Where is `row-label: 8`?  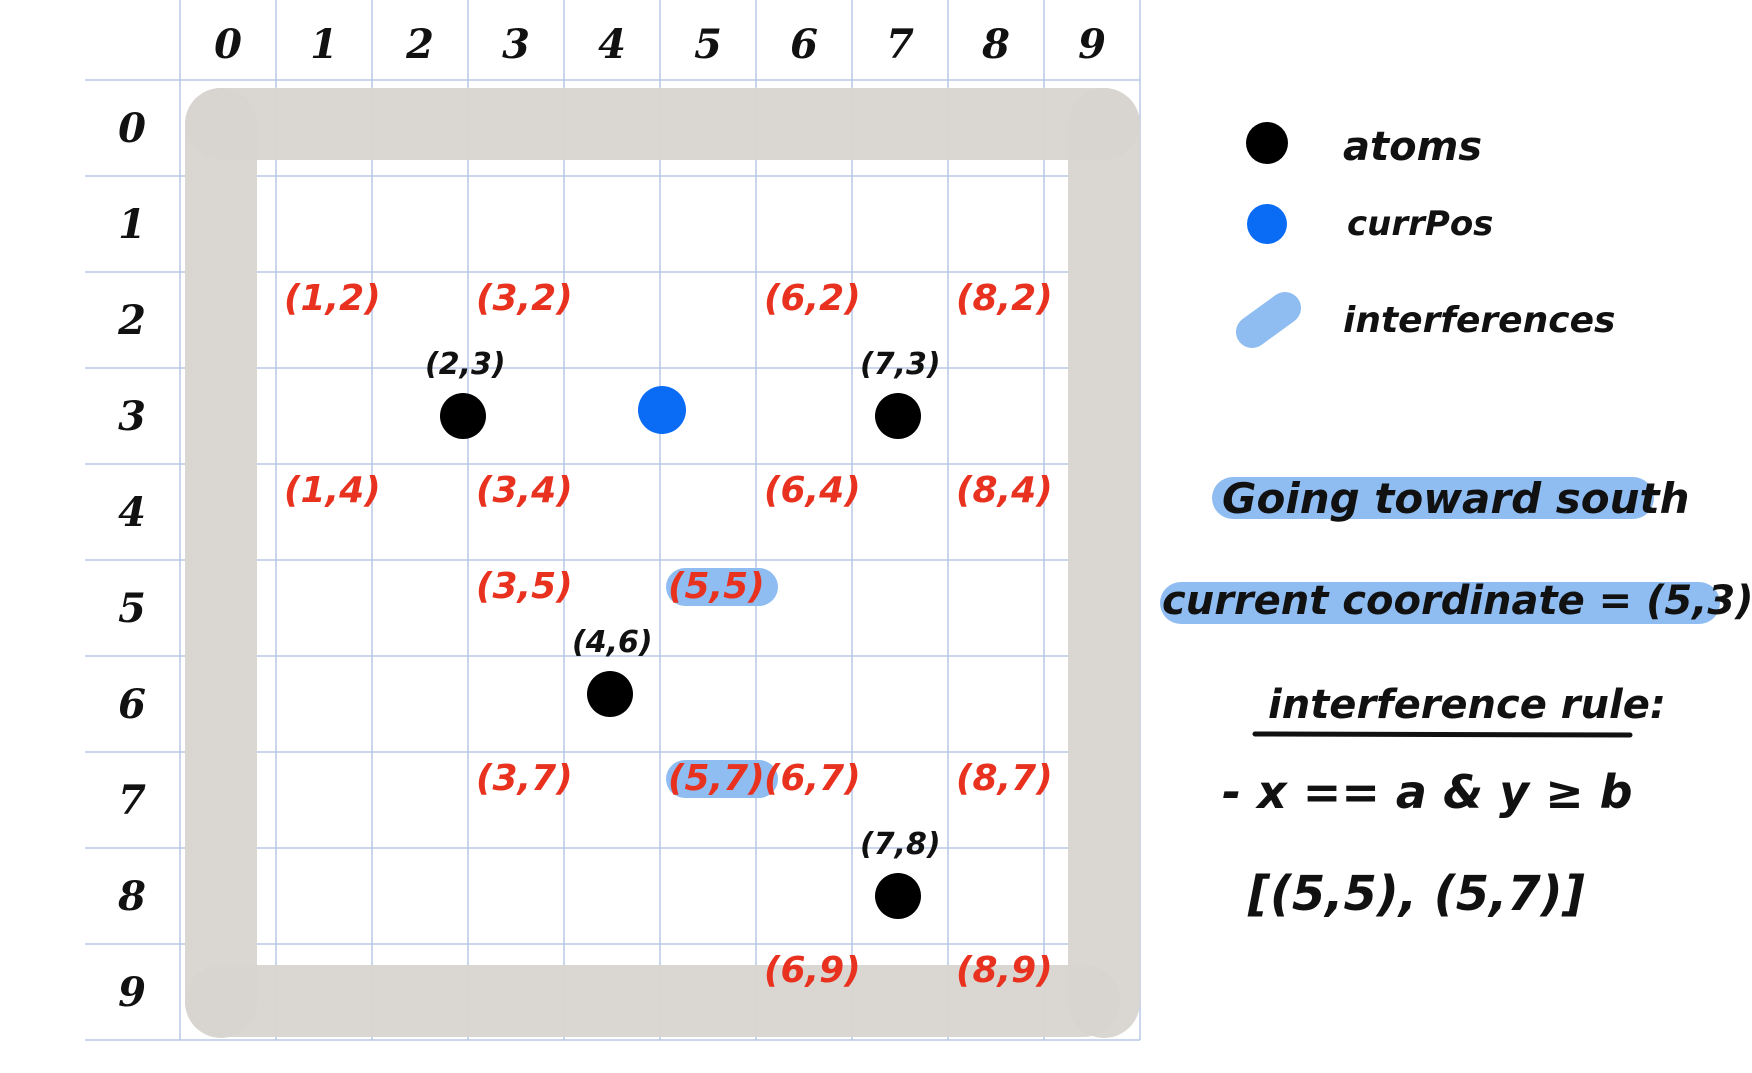
row-label: 8 is located at coordinates (131, 896).